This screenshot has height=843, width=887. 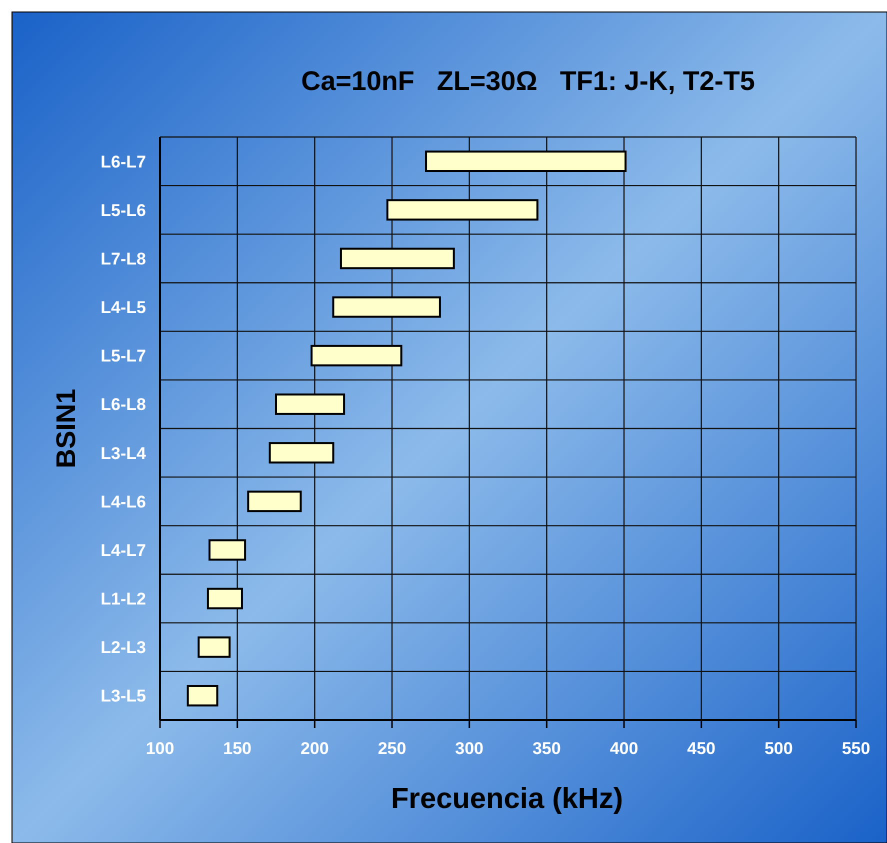 I want to click on x-axis-title: Frecuencia (kHz), so click(x=507, y=799).